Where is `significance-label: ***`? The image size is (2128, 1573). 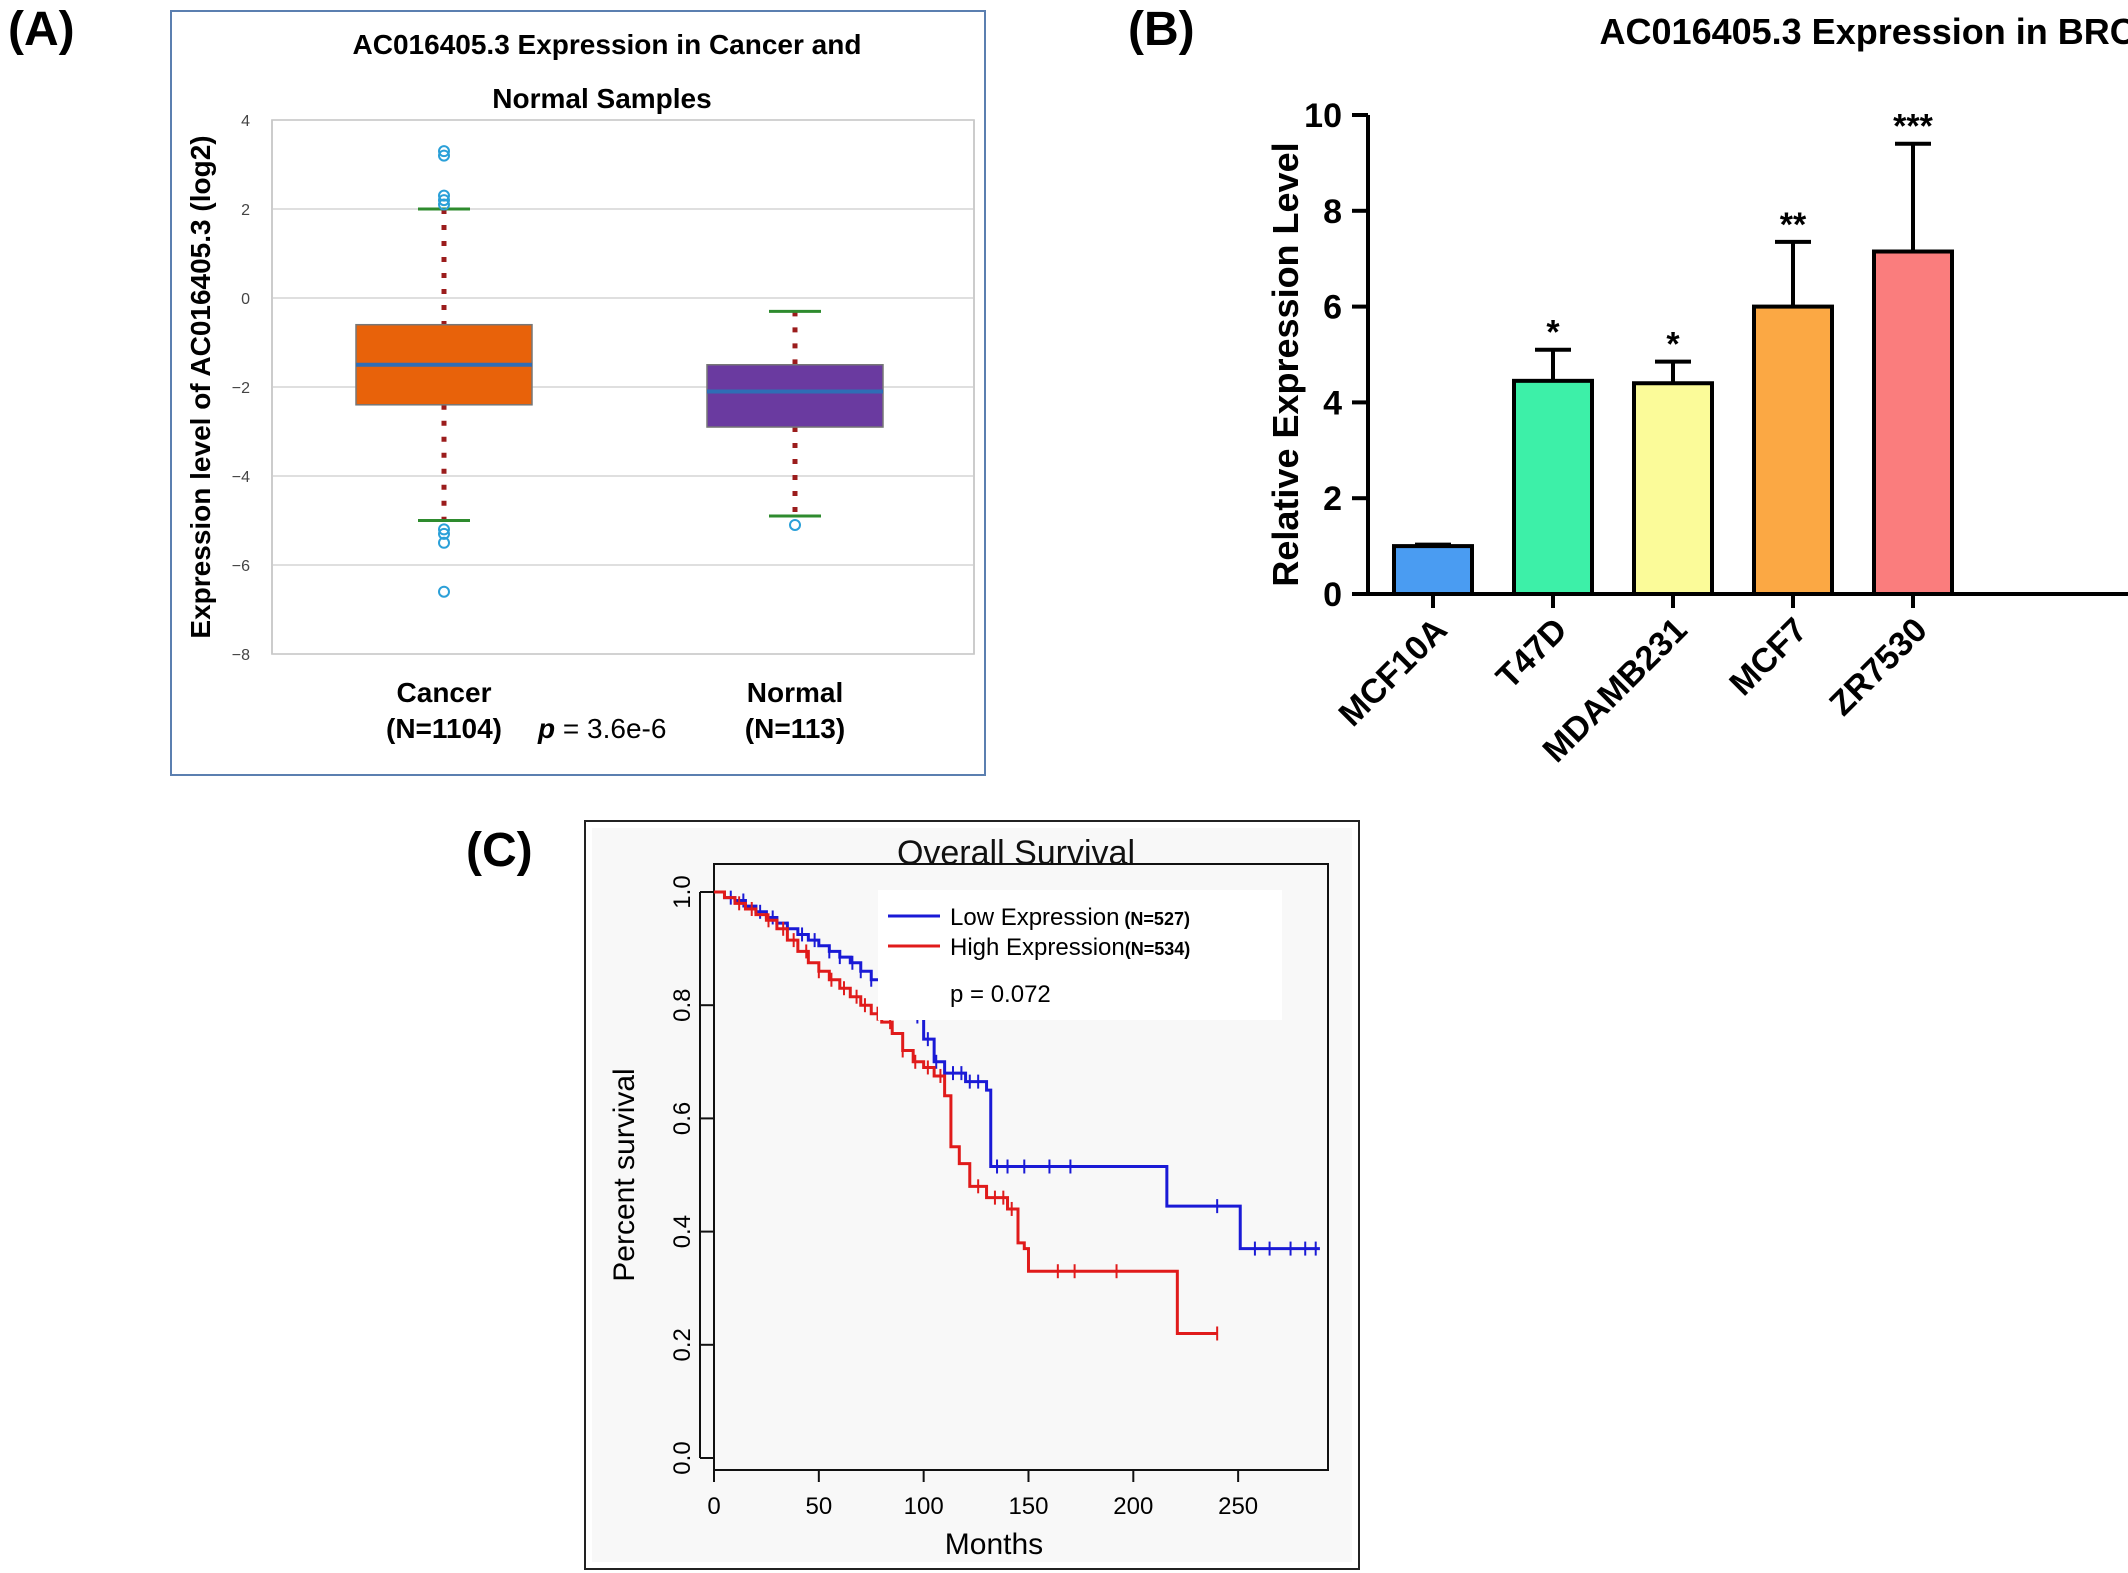
significance-label: *** is located at coordinates (1913, 127).